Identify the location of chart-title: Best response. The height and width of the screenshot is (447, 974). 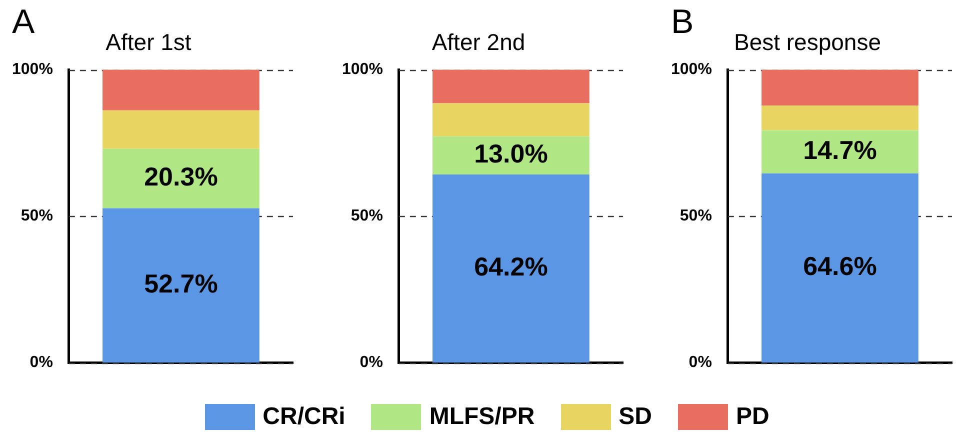
(808, 42).